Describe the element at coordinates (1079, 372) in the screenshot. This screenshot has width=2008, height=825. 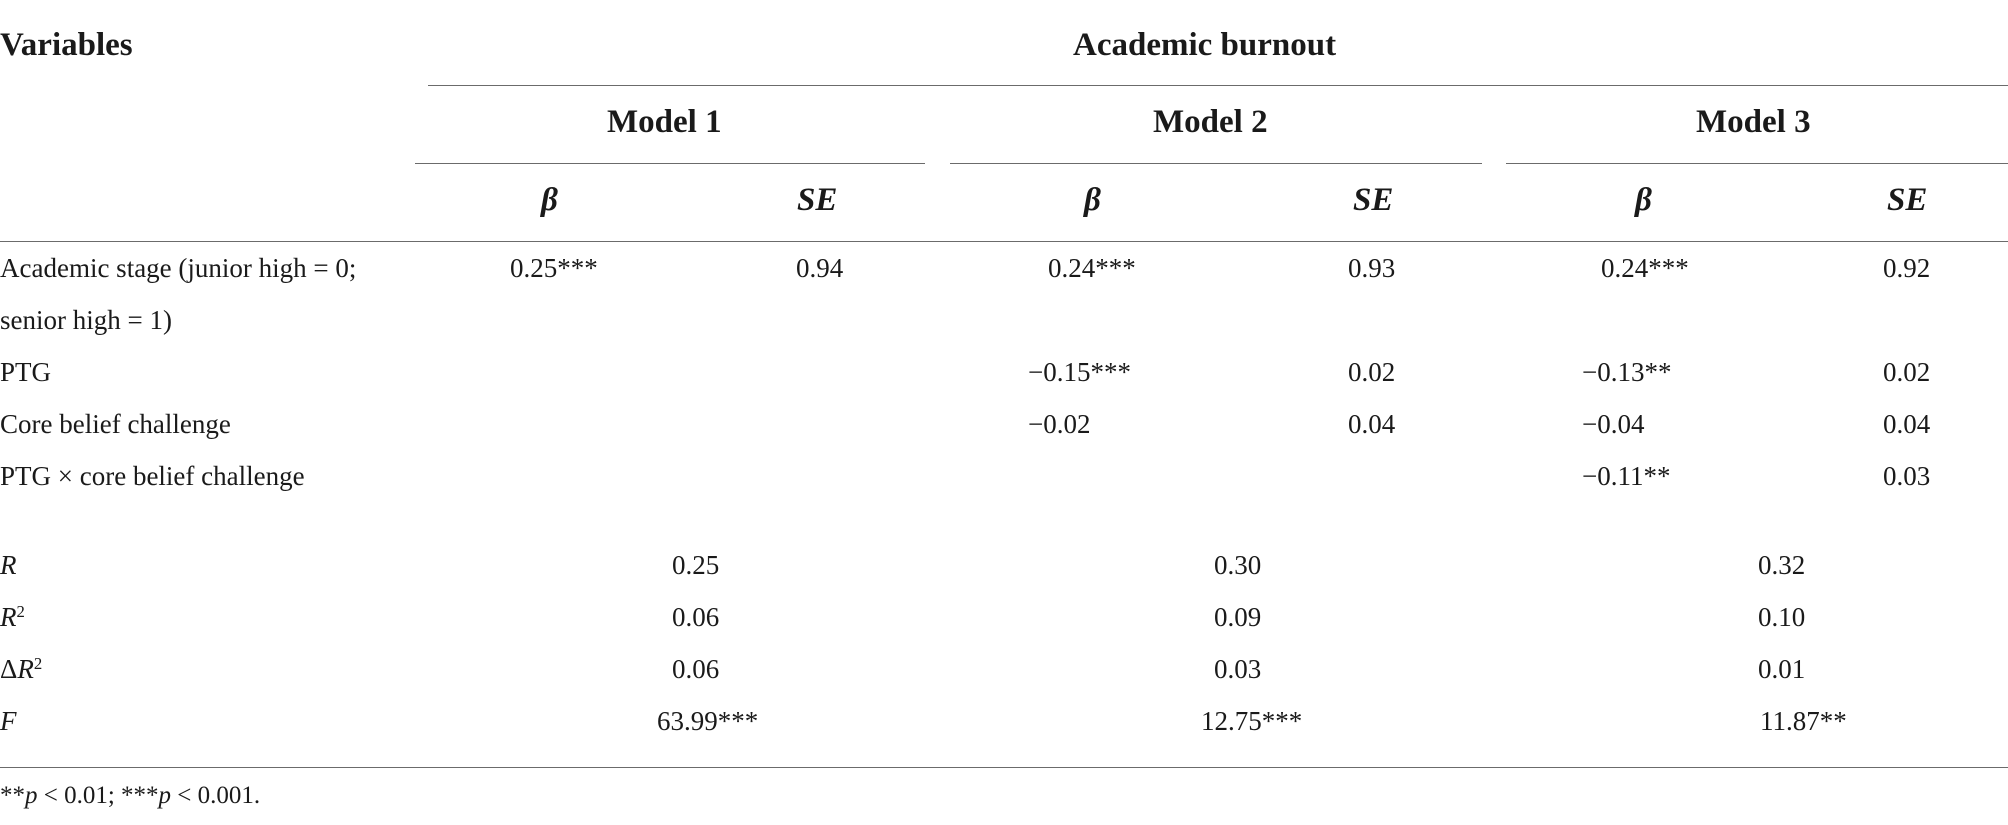
I see `cell-m2-beta: −0.15***` at that location.